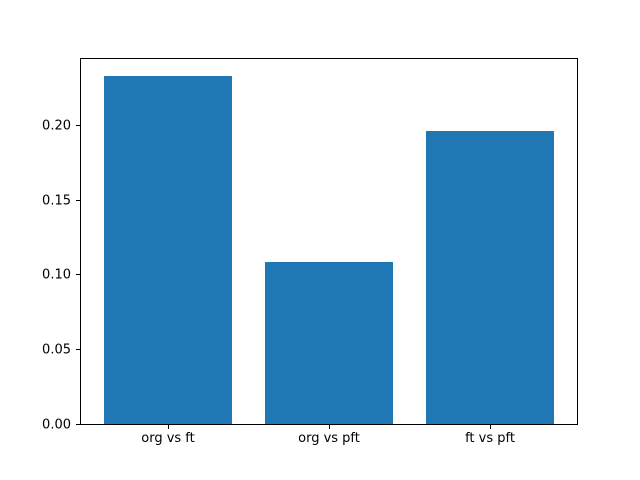 This screenshot has height=480, width=640. I want to click on xtick-label: ft vs pft, so click(490, 438).